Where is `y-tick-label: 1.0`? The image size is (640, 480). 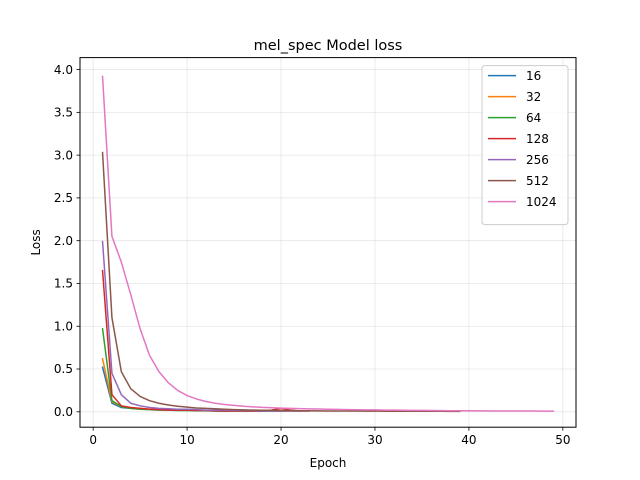
y-tick-label: 1.0 is located at coordinates (63, 326).